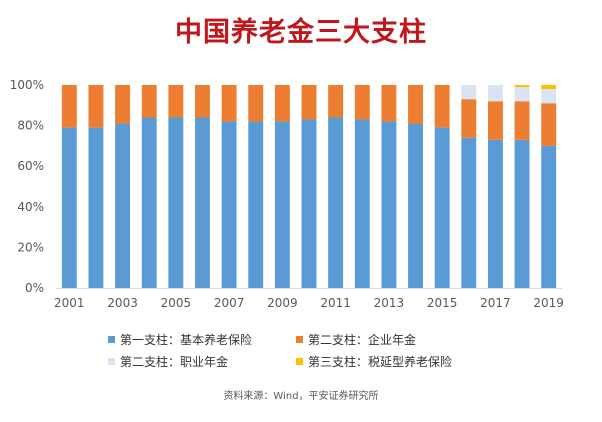  What do you see at coordinates (30, 126) in the screenshot?
I see `y-tick-label: 80%` at bounding box center [30, 126].